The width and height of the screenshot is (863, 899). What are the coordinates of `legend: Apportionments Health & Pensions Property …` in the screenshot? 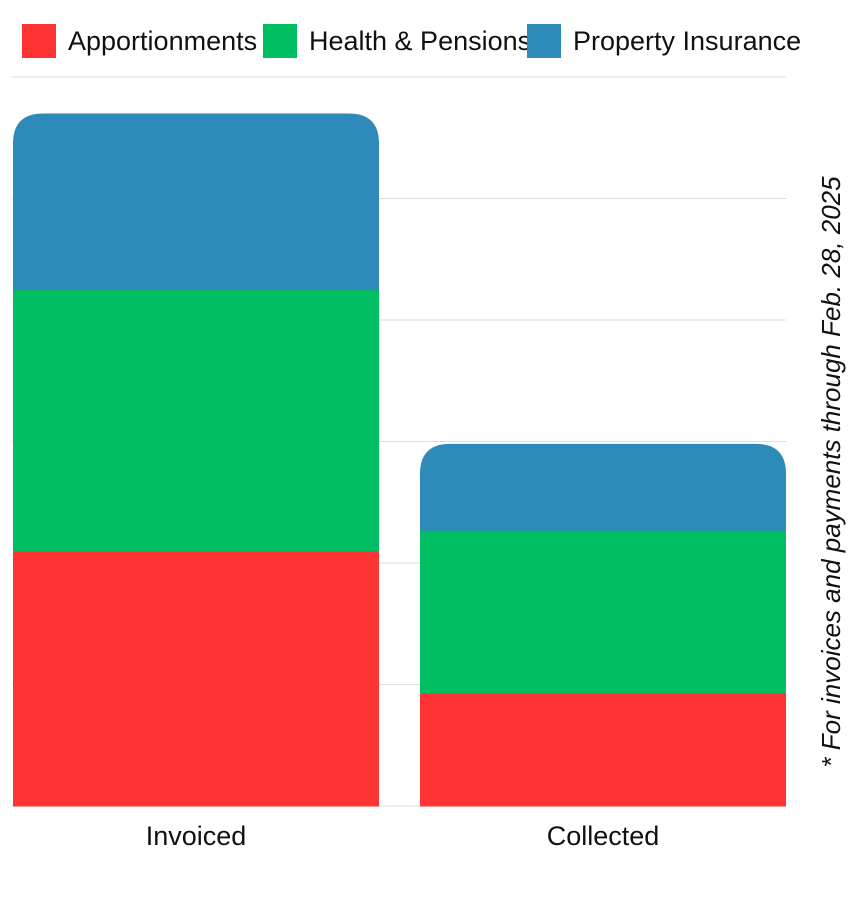 It's located at (411, 41).